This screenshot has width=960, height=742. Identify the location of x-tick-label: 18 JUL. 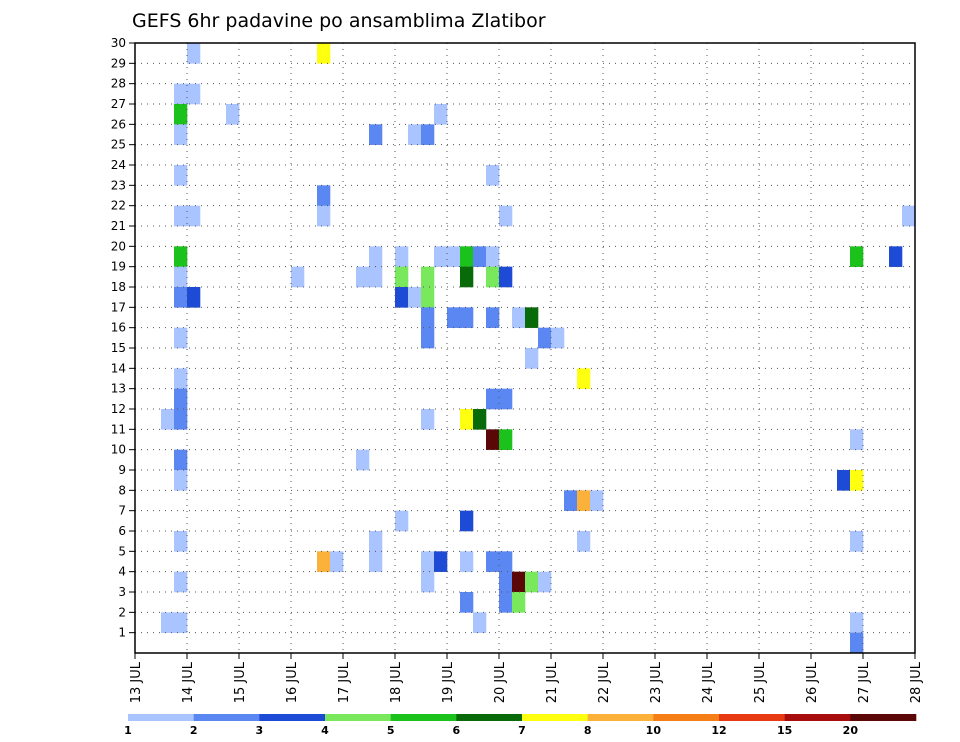
(396, 682).